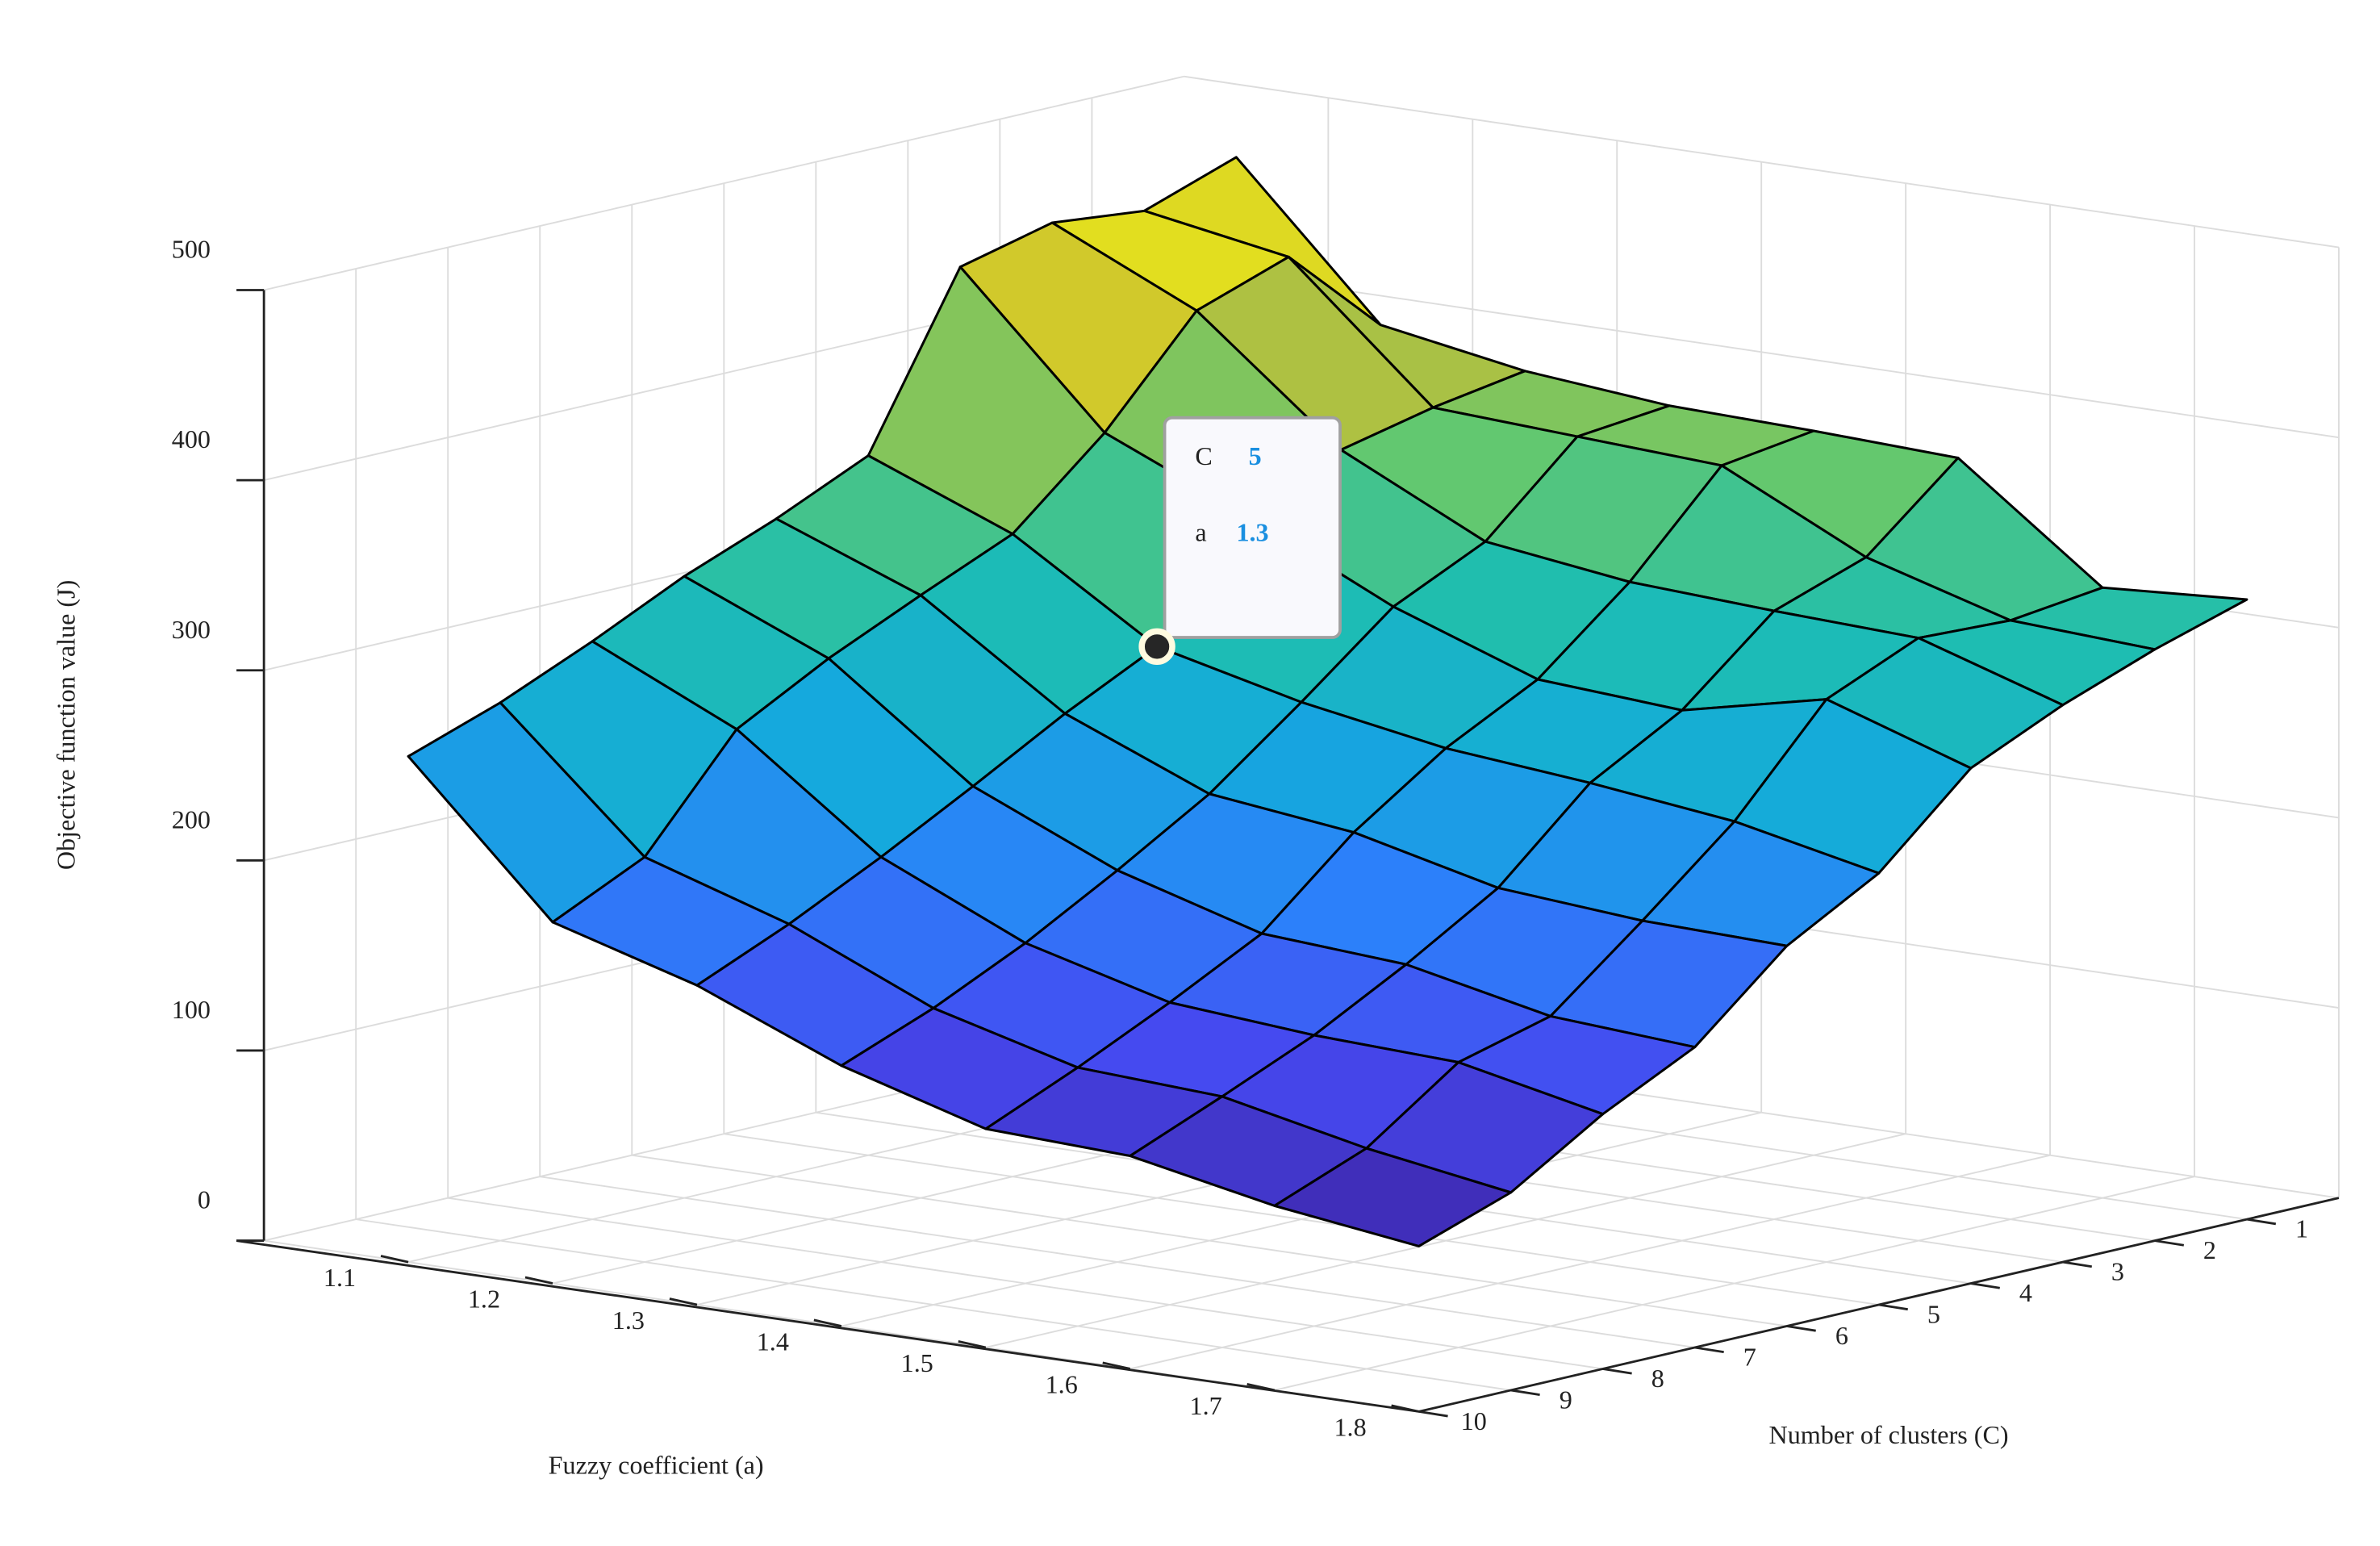 The height and width of the screenshot is (1546, 2380). I want to click on datatip-value: 5, so click(1256, 456).